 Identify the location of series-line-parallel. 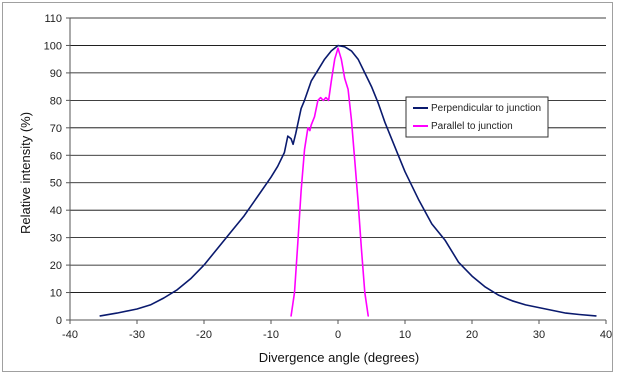
(329, 182).